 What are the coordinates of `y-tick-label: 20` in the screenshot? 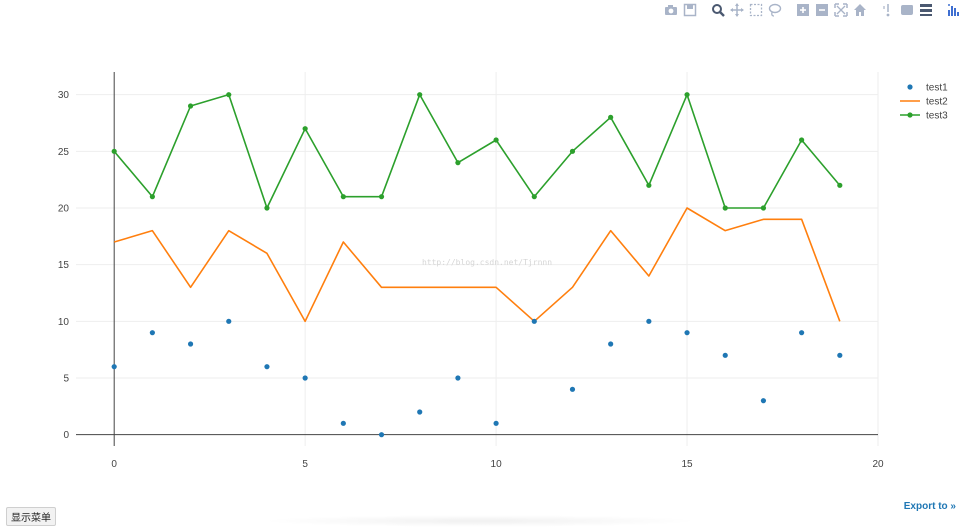 It's located at (64, 209).